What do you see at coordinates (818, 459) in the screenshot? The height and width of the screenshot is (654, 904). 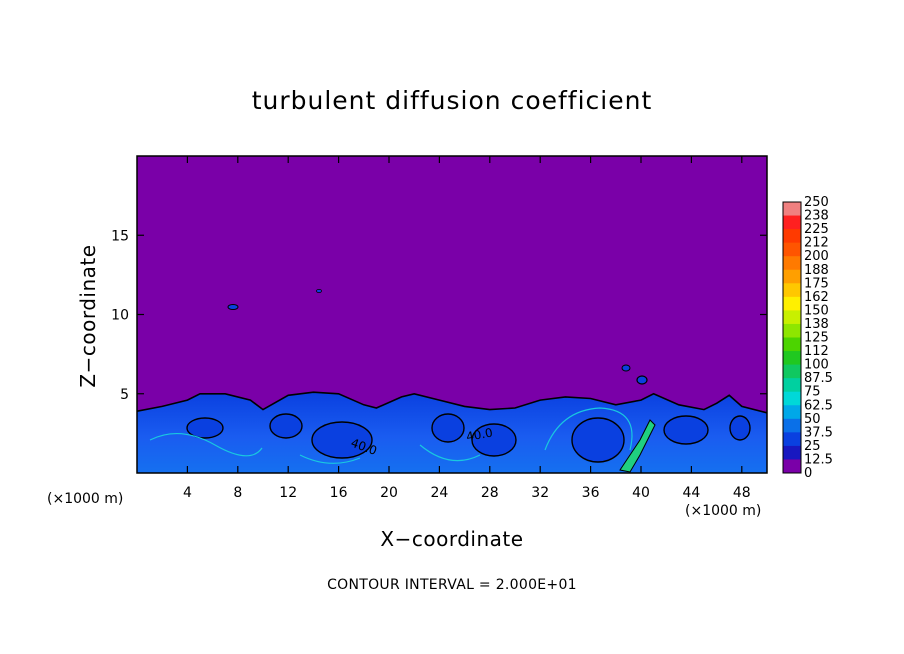 I see `colorbar-label: 12.5` at bounding box center [818, 459].